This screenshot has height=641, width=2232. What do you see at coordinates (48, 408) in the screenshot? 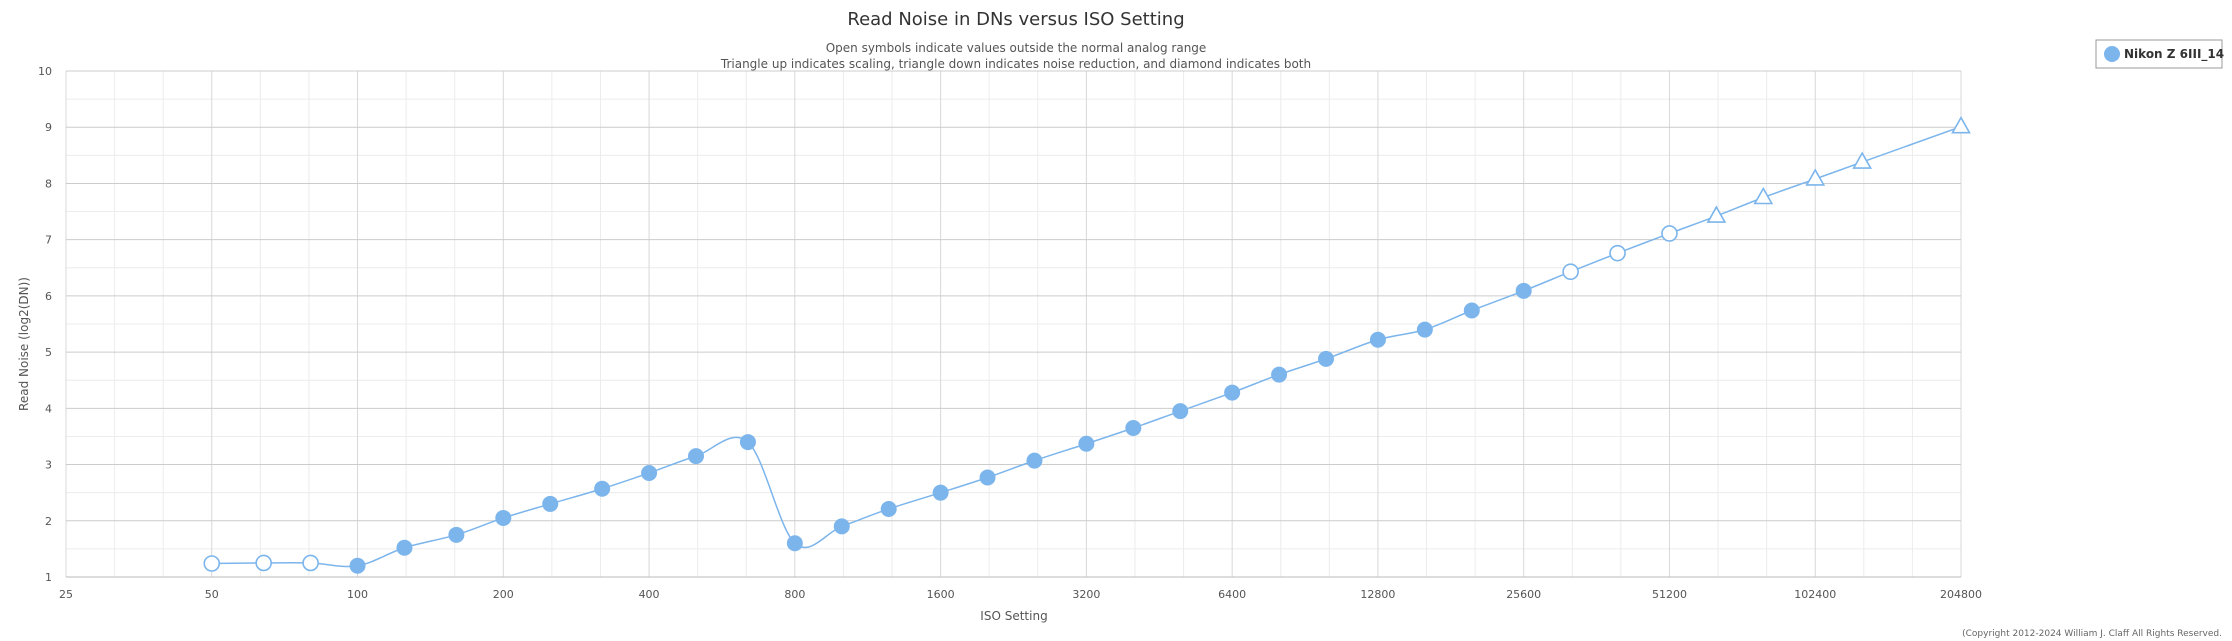
I see `y-tick-label: 4` at bounding box center [48, 408].